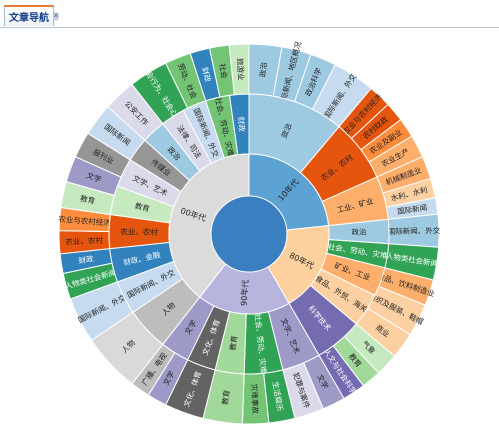 The image size is (499, 444). I want to click on sunburst-outer-label: 政治, so click(262, 69).